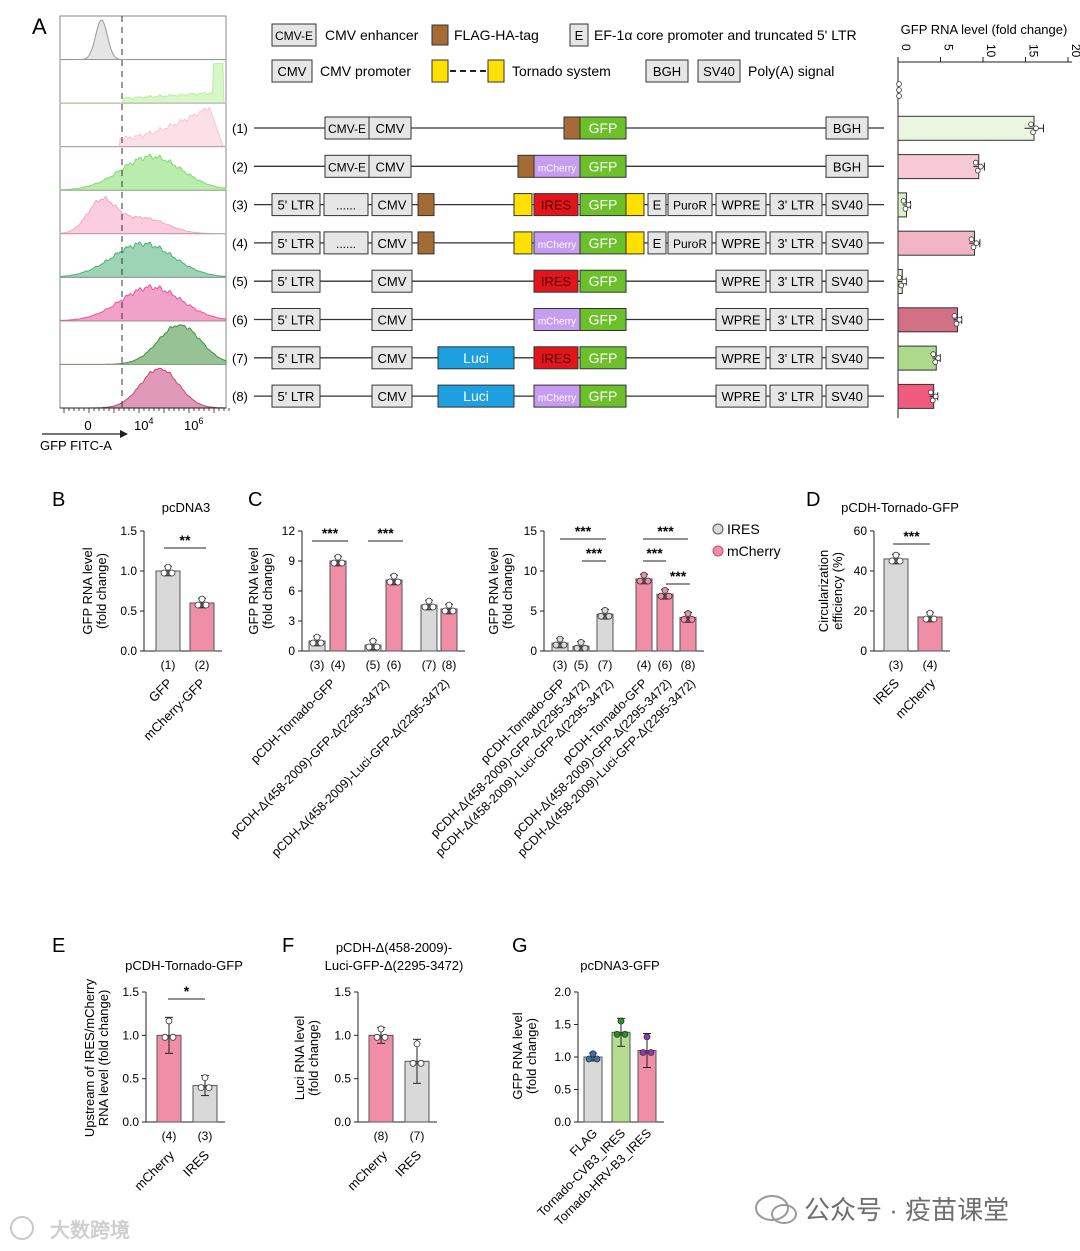  I want to click on element-label-cmv: CMV, so click(392, 205).